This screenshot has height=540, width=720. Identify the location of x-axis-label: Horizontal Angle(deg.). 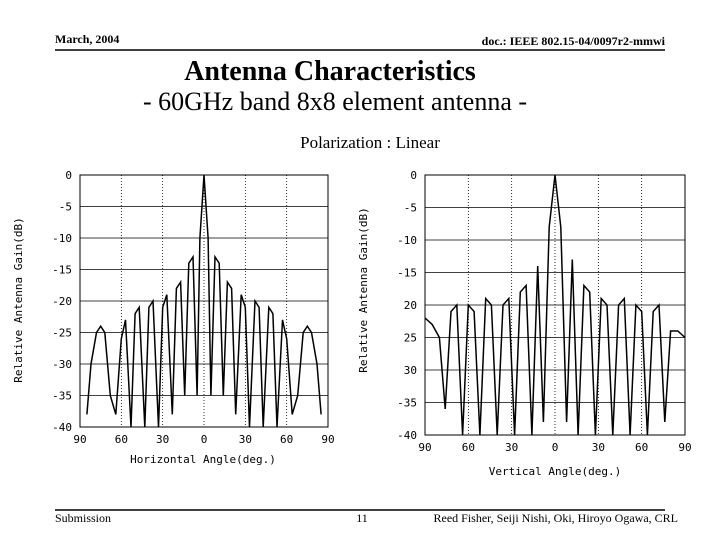
(203, 459).